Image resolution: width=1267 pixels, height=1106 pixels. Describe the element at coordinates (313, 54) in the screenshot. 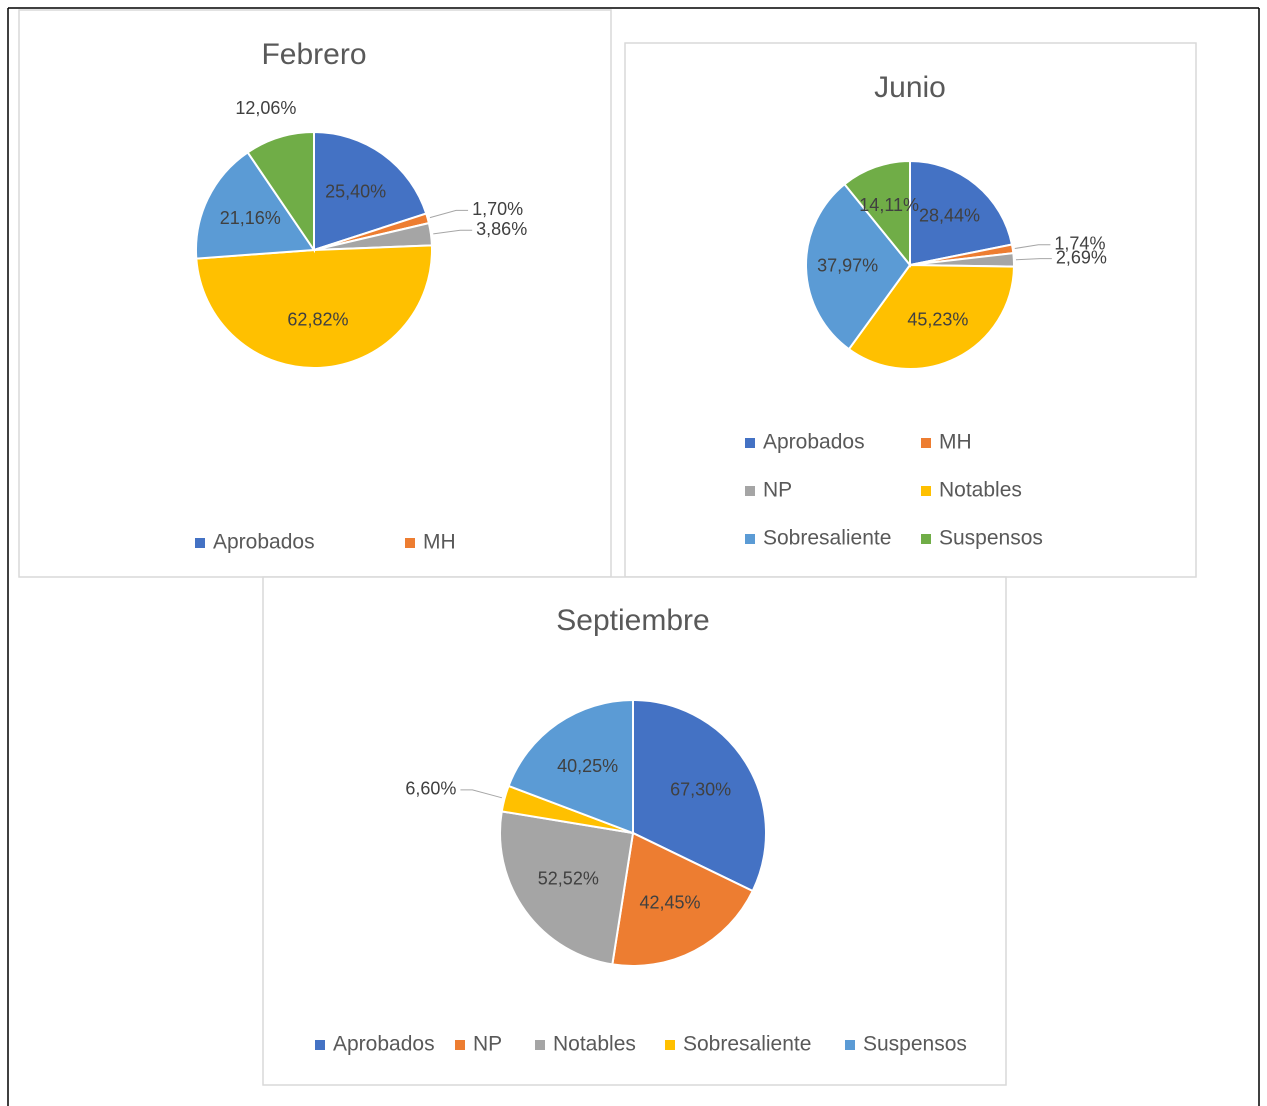

I see `chart-title: Febrero` at that location.